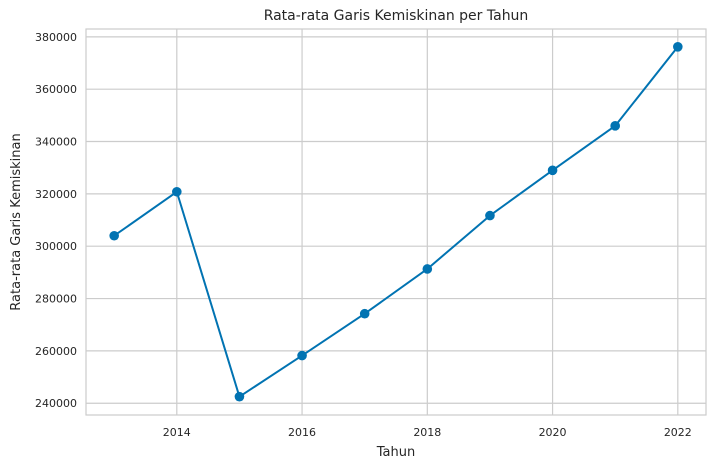  I want to click on x-tick-label: 2020, so click(553, 432).